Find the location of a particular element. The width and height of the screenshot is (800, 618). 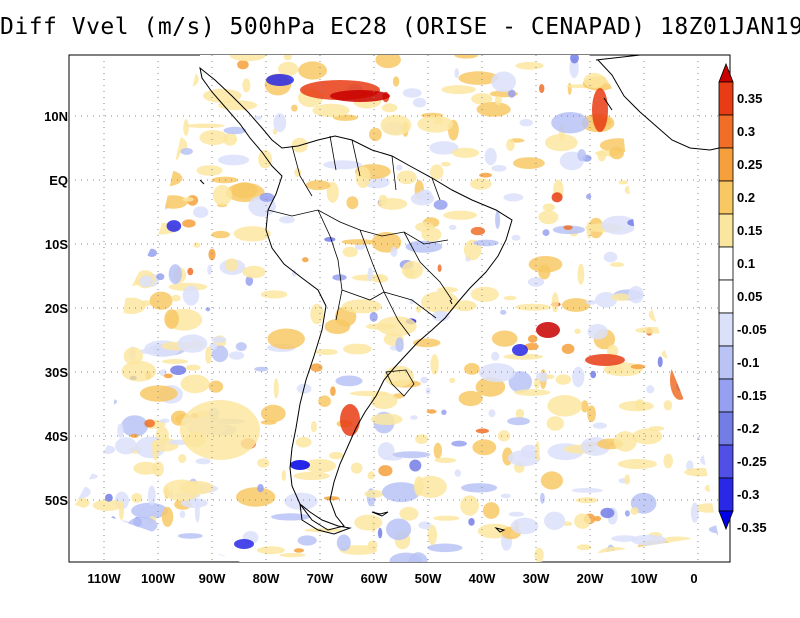

lat-label-eq: EQ is located at coordinates (58, 180).